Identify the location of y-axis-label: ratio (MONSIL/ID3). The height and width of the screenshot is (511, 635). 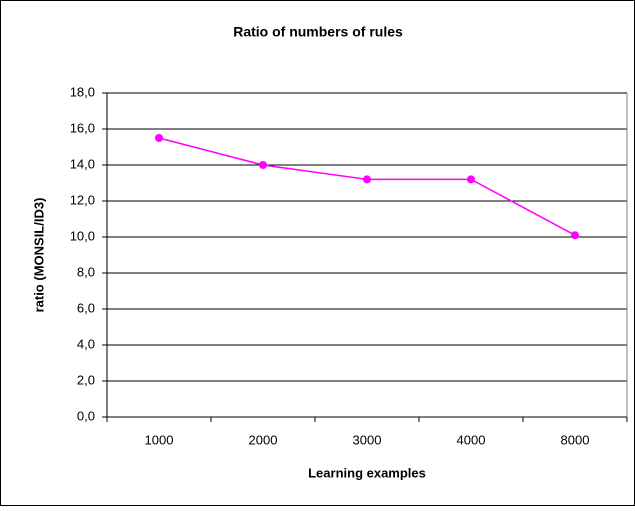
(38, 255).